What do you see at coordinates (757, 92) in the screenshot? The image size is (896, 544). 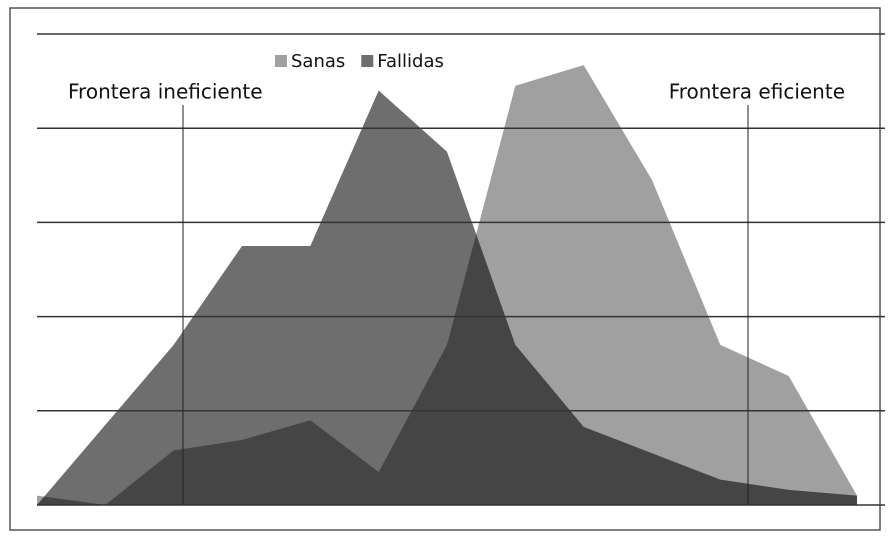 I see `annotation: Frontera eficiente` at bounding box center [757, 92].